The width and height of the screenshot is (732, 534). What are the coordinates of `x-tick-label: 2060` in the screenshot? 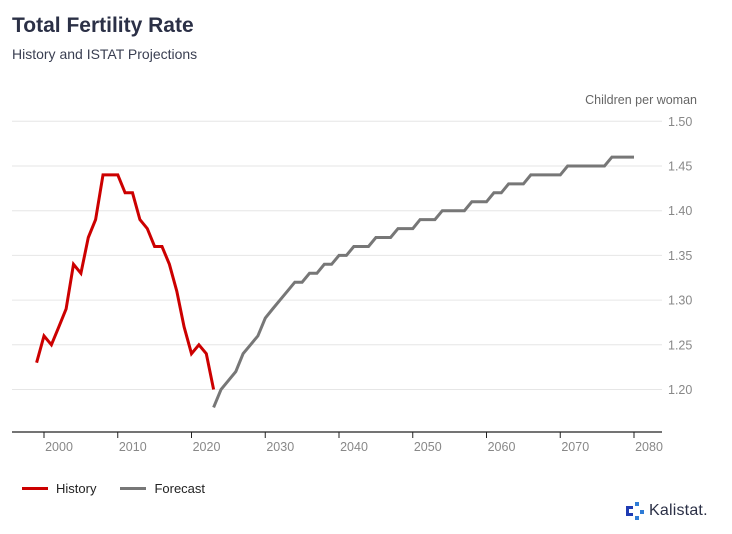 It's located at (502, 447).